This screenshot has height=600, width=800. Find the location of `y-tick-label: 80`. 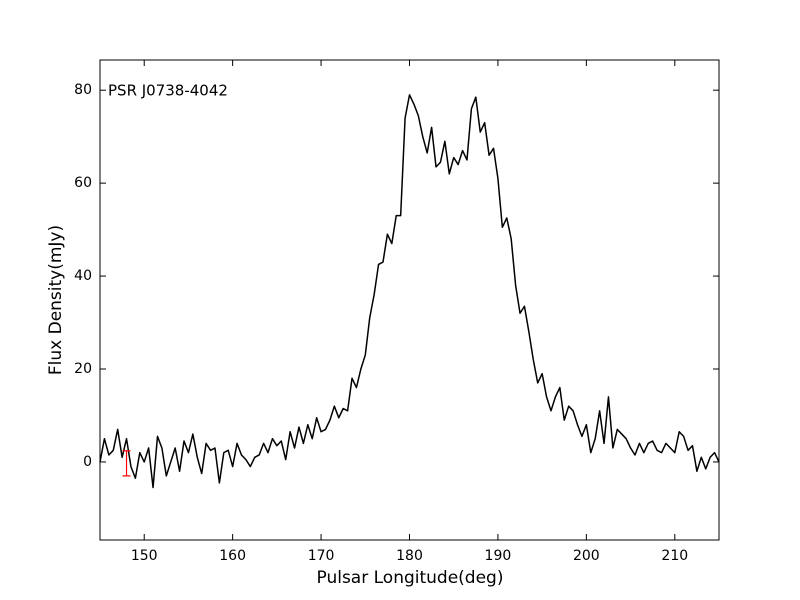

y-tick-label: 80 is located at coordinates (83, 90).